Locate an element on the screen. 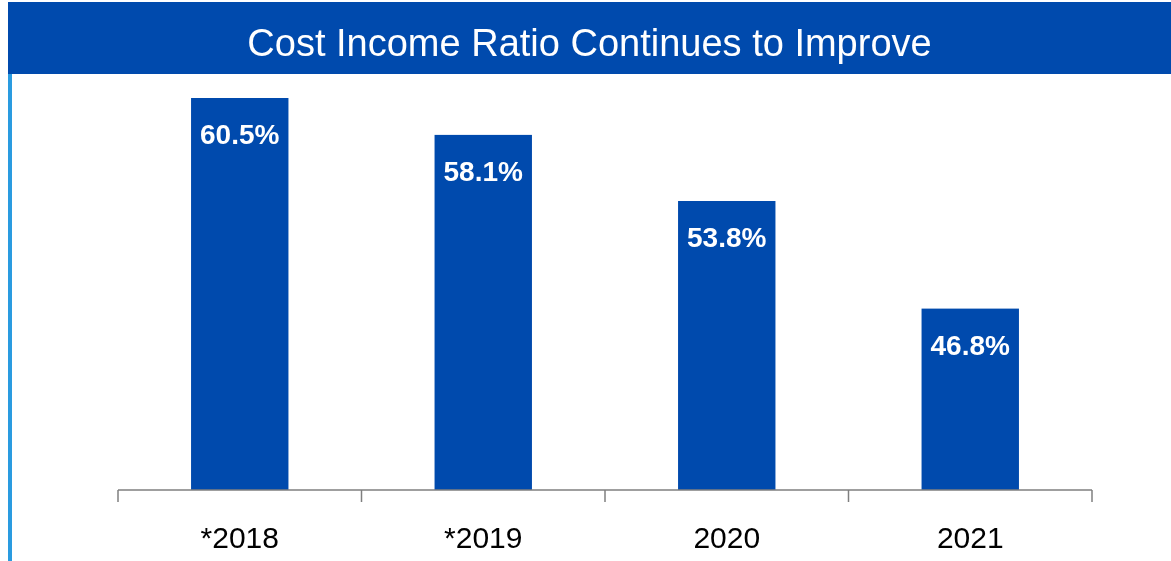  x-tick-label: 2021 is located at coordinates (970, 537).